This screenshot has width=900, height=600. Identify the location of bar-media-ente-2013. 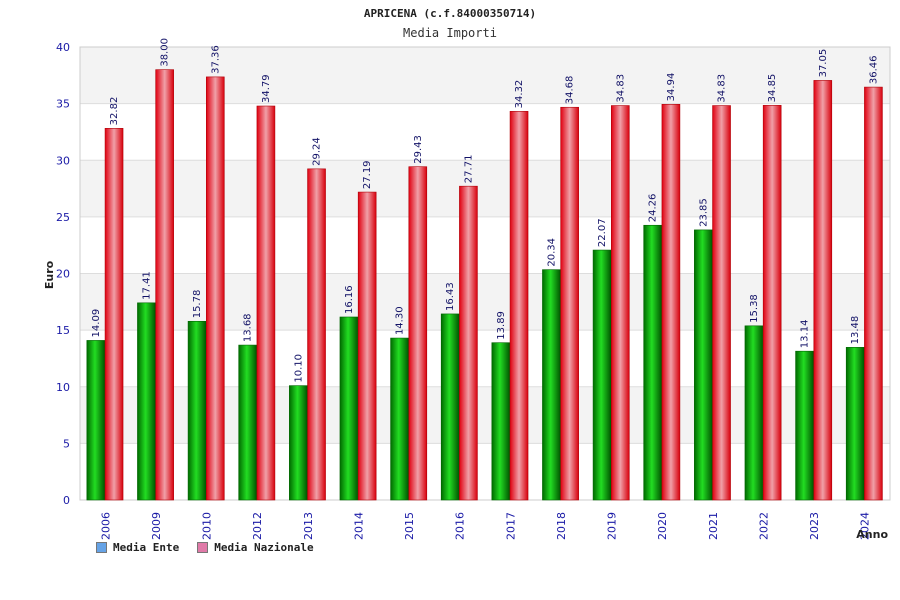
(298, 443).